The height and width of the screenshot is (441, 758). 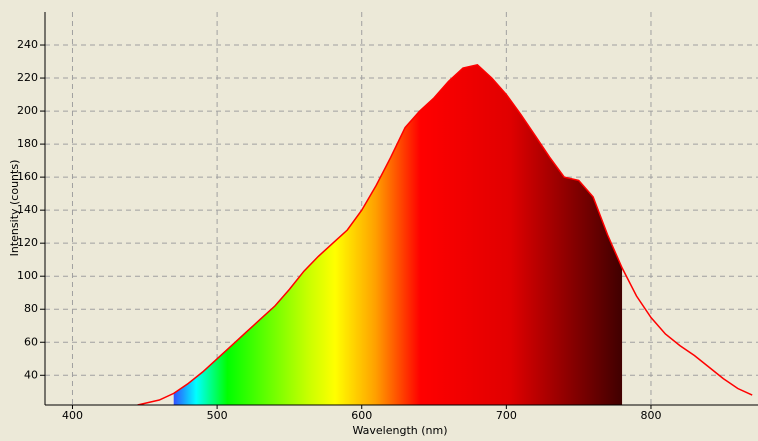 What do you see at coordinates (31, 308) in the screenshot?
I see `y-tick-label: 80` at bounding box center [31, 308].